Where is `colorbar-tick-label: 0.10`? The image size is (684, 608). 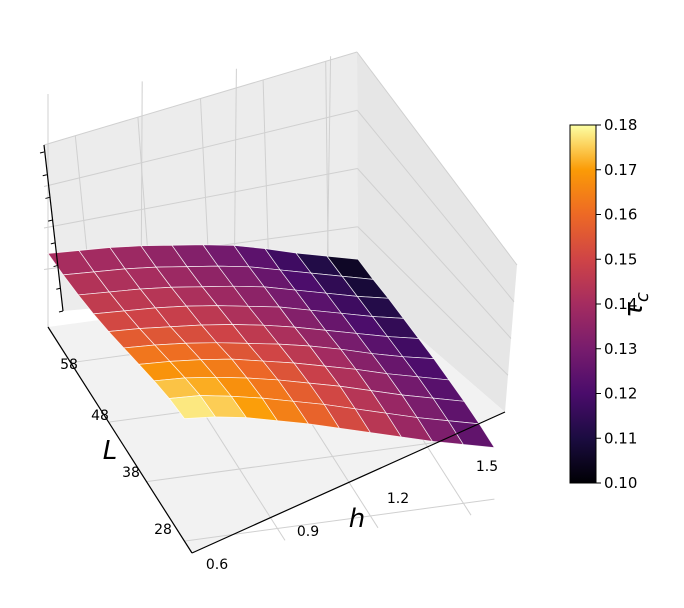 colorbar-tick-label: 0.10 is located at coordinates (620, 483).